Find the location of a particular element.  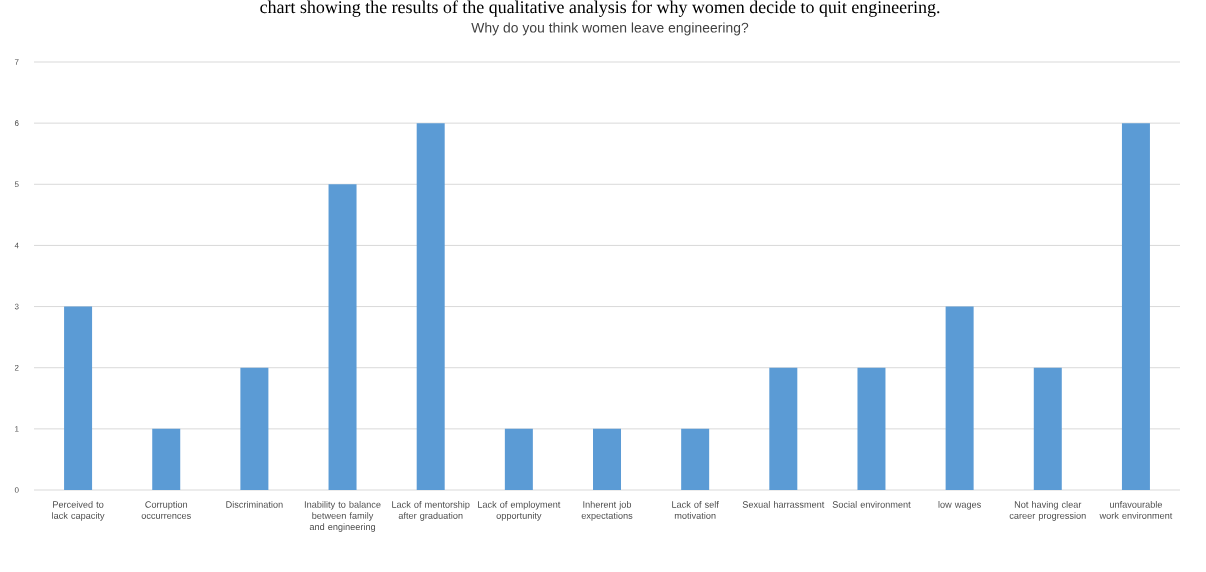

x-tick-label: Perceived to lack capacity is located at coordinates (78, 511).